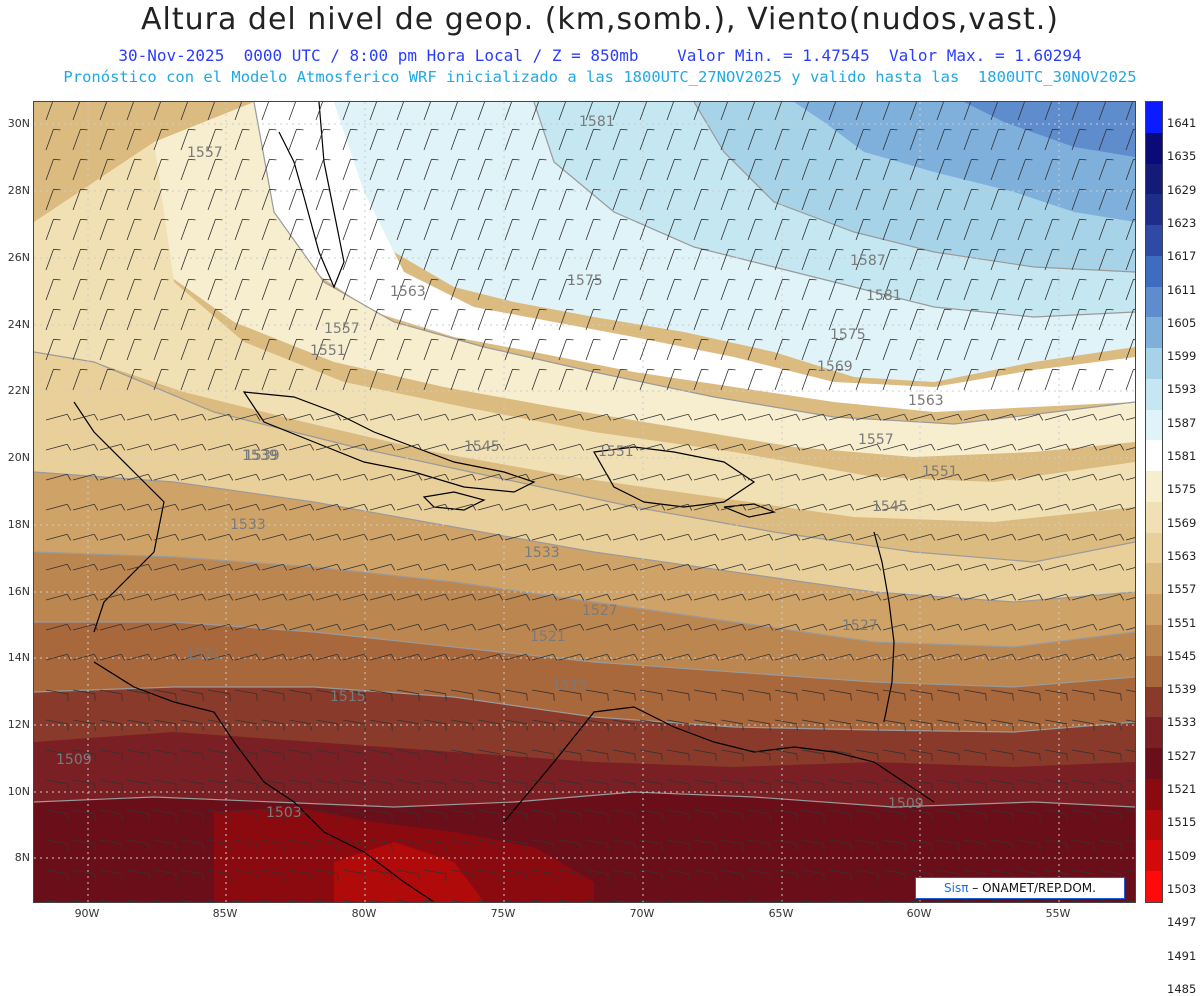  Describe the element at coordinates (1154, 548) in the screenshot. I see `colorbar-swatch` at that location.